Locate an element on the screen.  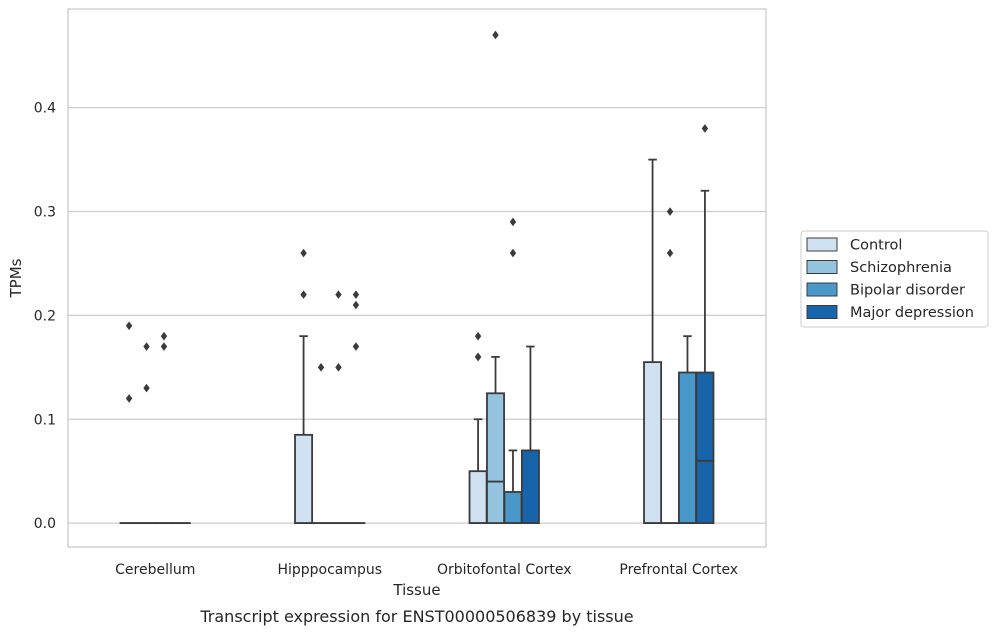
x-tick-label: Orbitofontal Cortex is located at coordinates (504, 570).